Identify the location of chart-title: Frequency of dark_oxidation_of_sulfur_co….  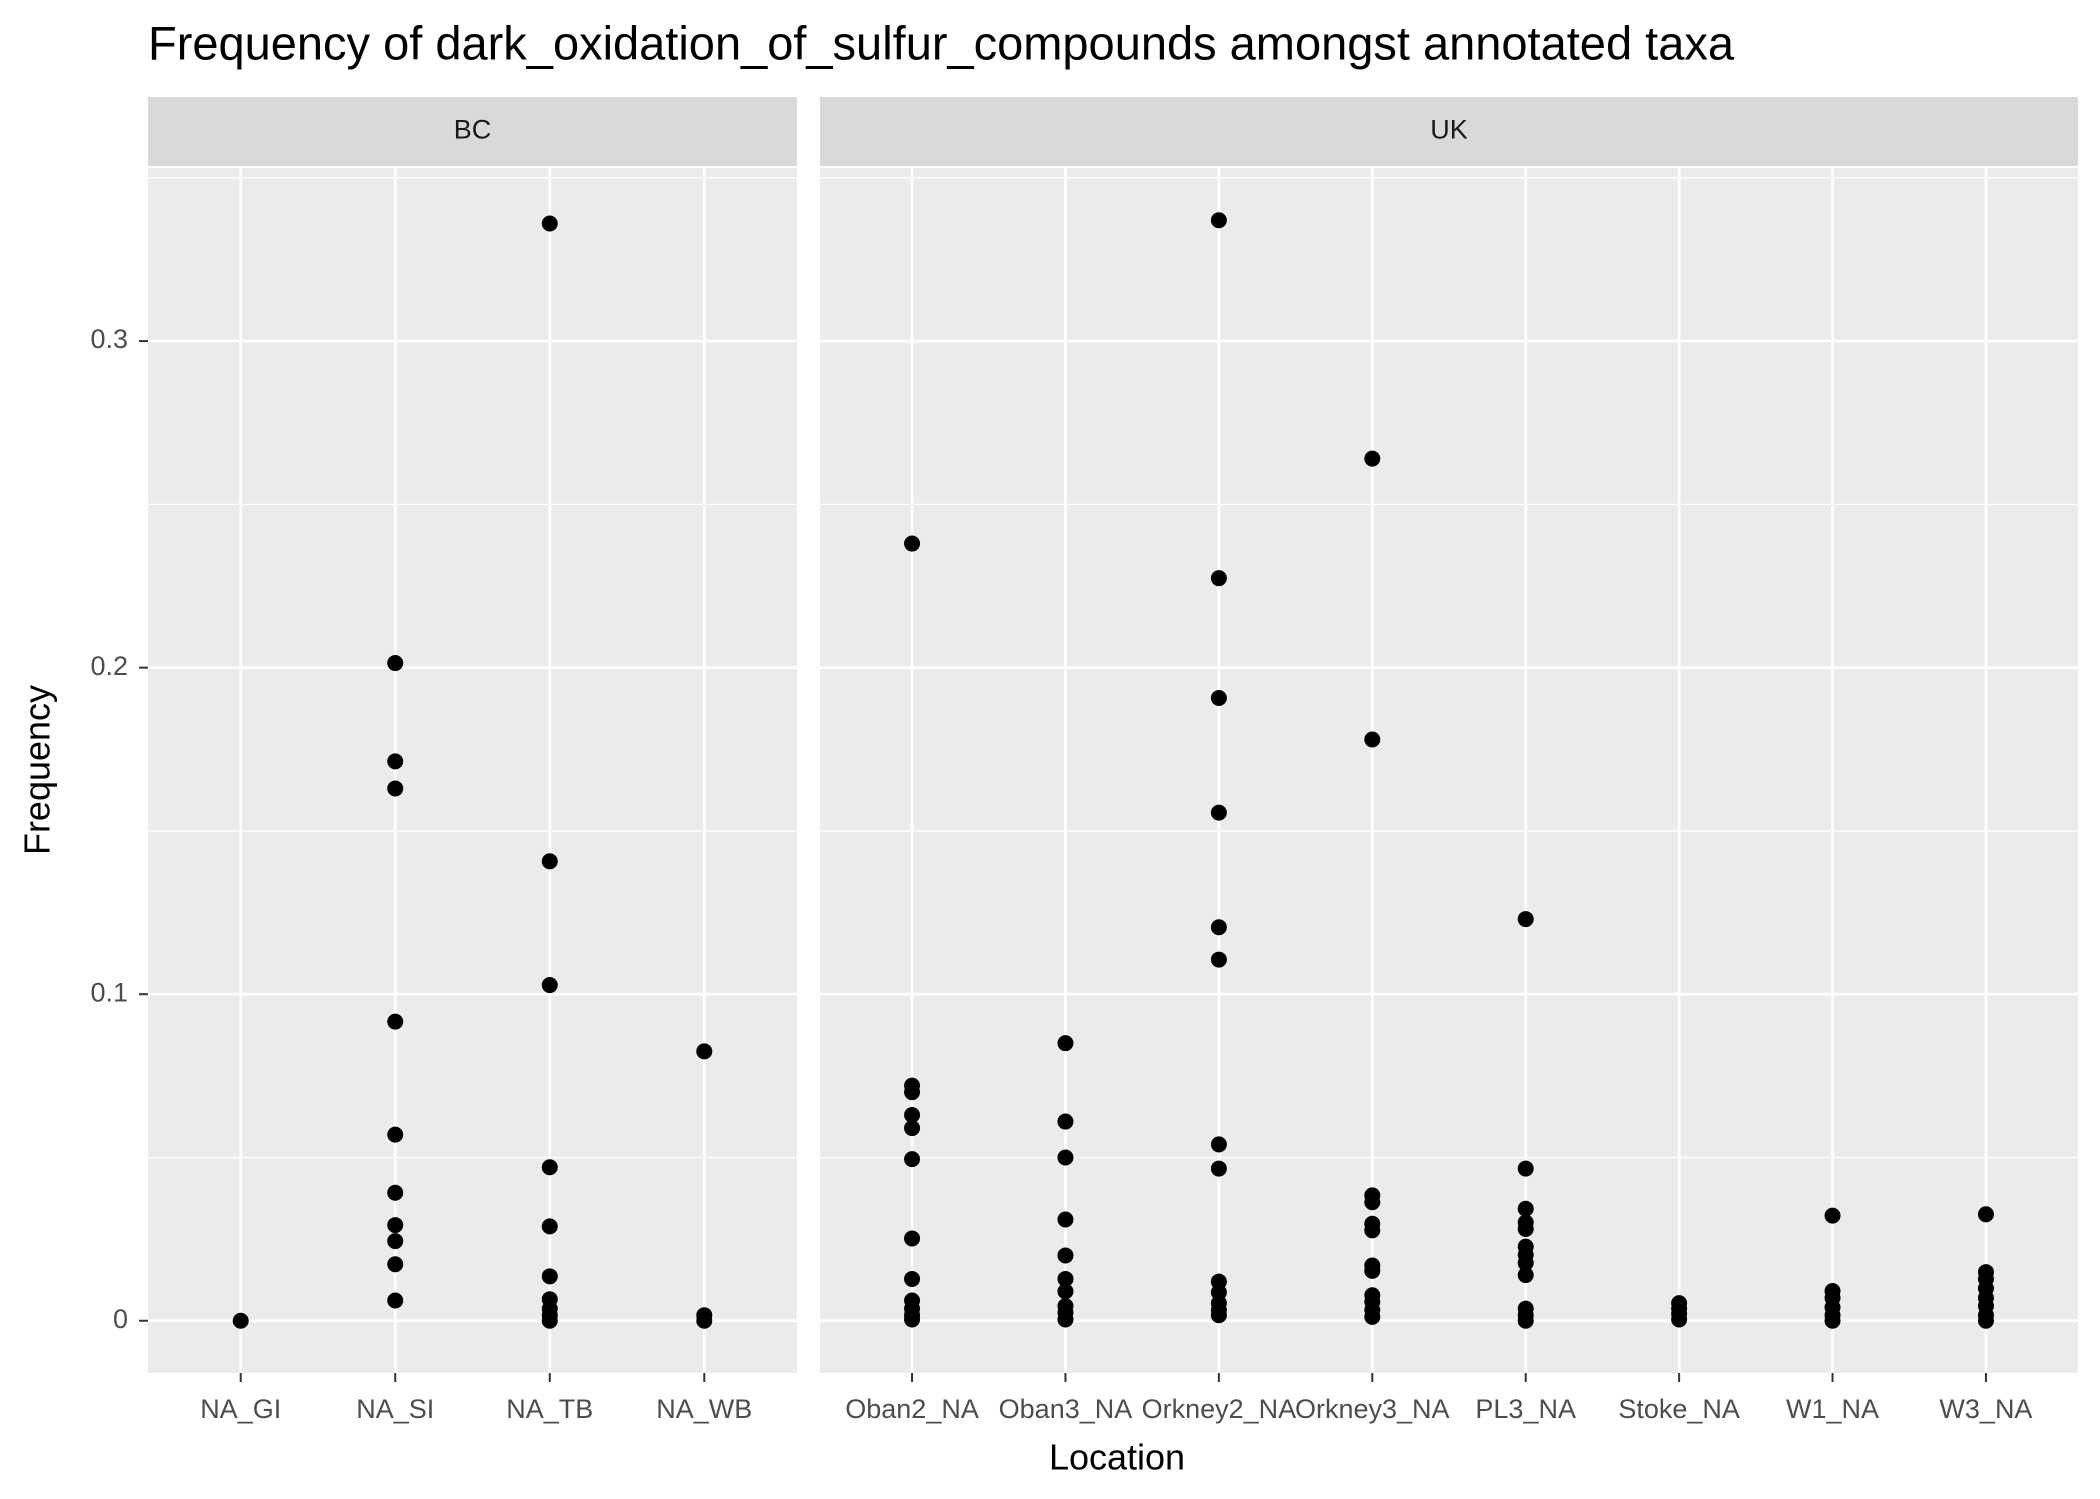
(941, 42).